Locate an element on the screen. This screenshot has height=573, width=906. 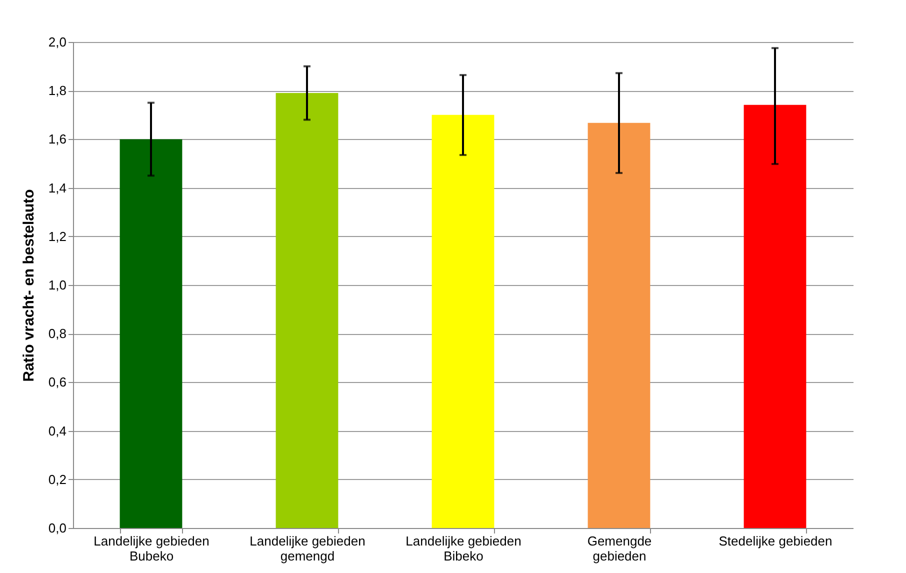
y-tick-label: 2,0 is located at coordinates (57, 42).